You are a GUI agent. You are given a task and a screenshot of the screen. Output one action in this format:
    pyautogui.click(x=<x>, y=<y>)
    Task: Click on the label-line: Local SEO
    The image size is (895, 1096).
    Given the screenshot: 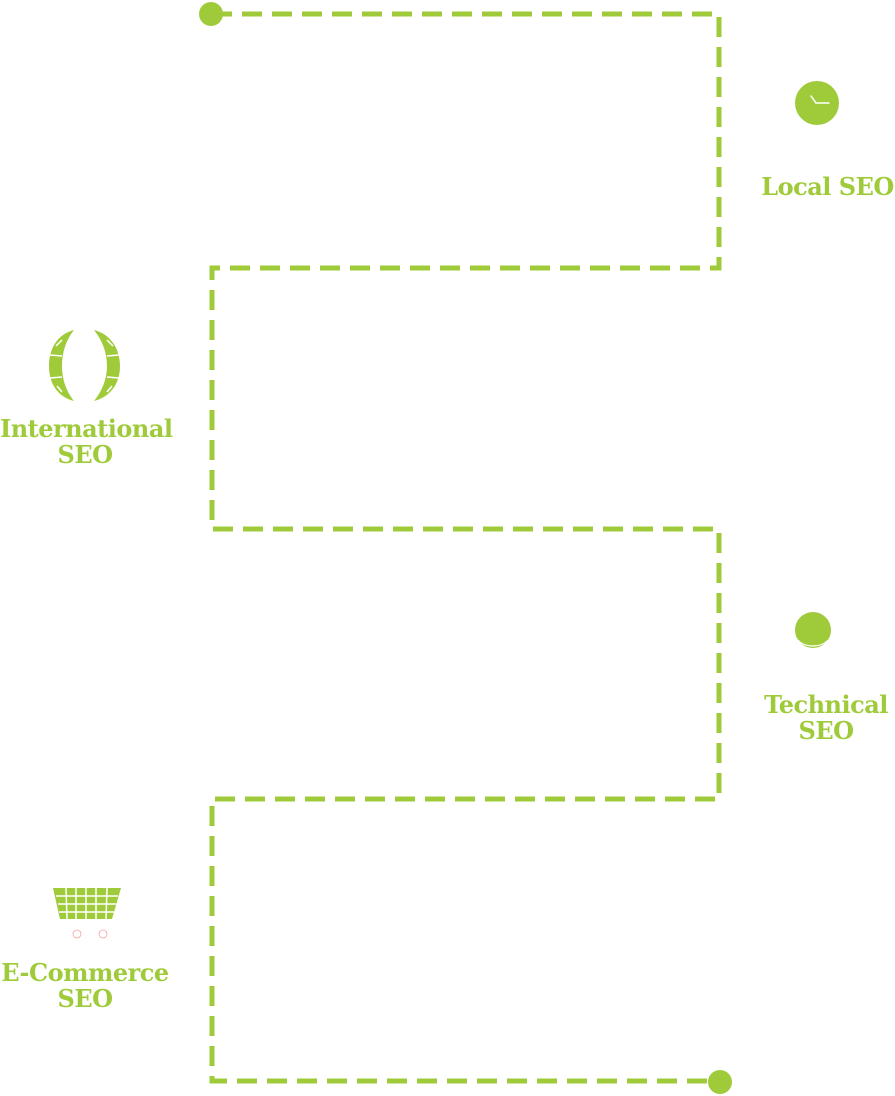 What is the action you would take?
    pyautogui.click(x=827, y=186)
    